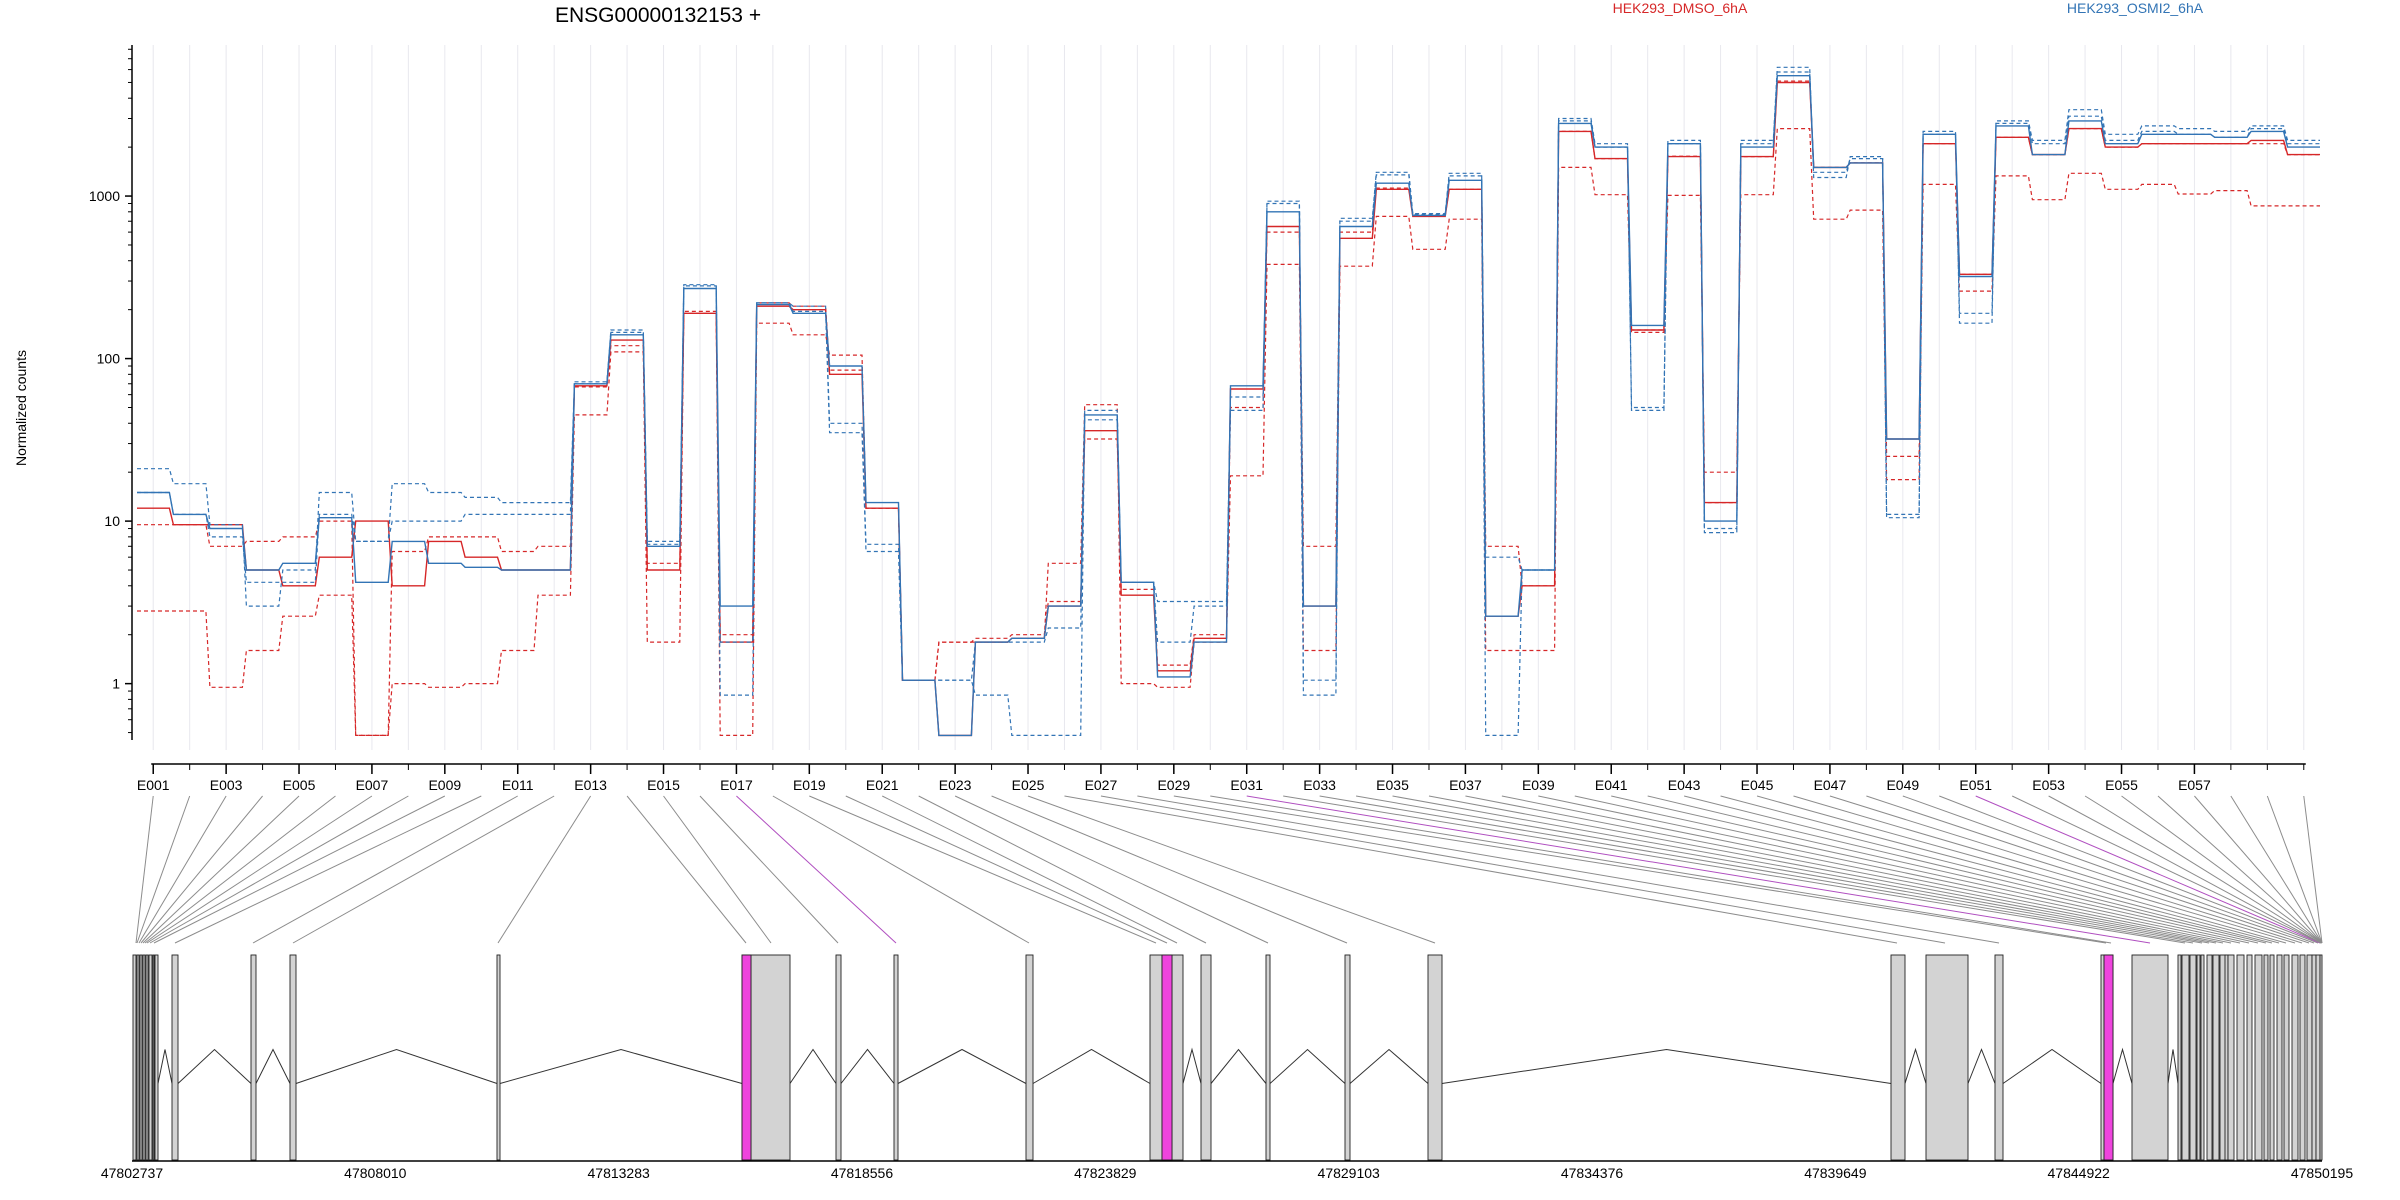 The width and height of the screenshot is (2400, 1200). I want to click on genomic-tick-label: 47802737, so click(132, 1173).